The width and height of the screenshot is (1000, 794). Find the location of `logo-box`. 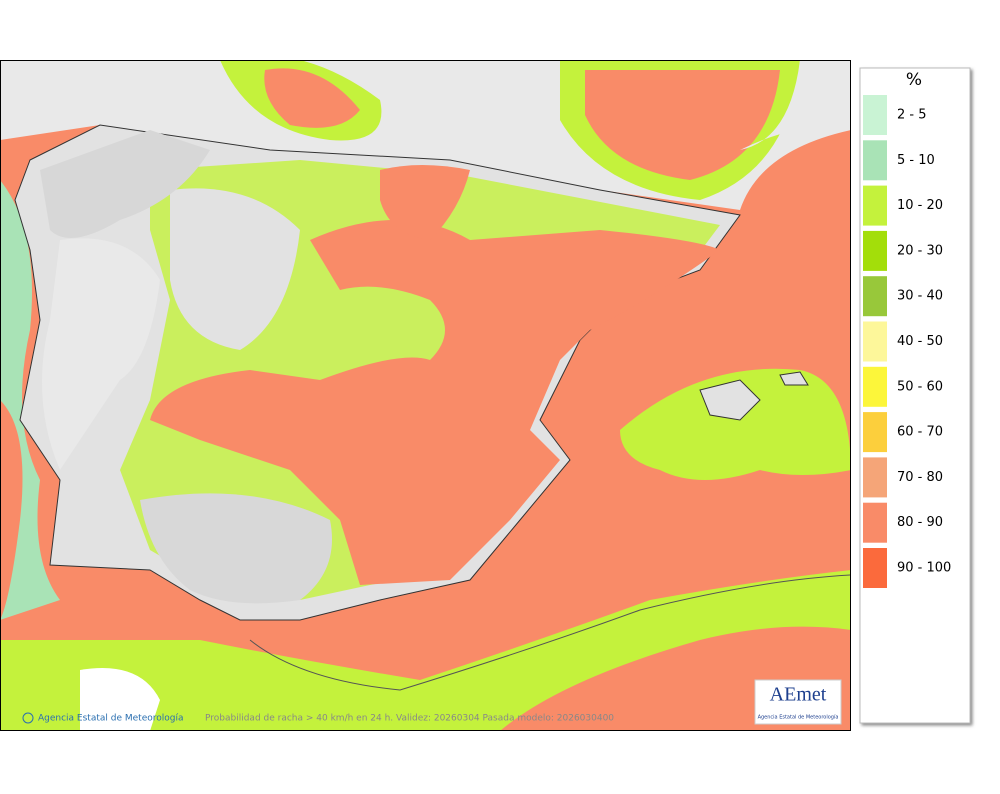

logo-box is located at coordinates (798, 702).